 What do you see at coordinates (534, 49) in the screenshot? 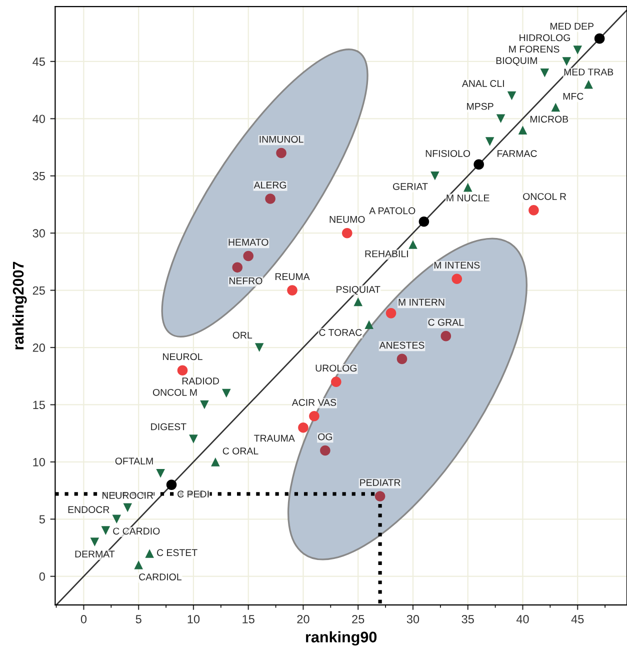
I see `annotation: M FORENS` at bounding box center [534, 49].